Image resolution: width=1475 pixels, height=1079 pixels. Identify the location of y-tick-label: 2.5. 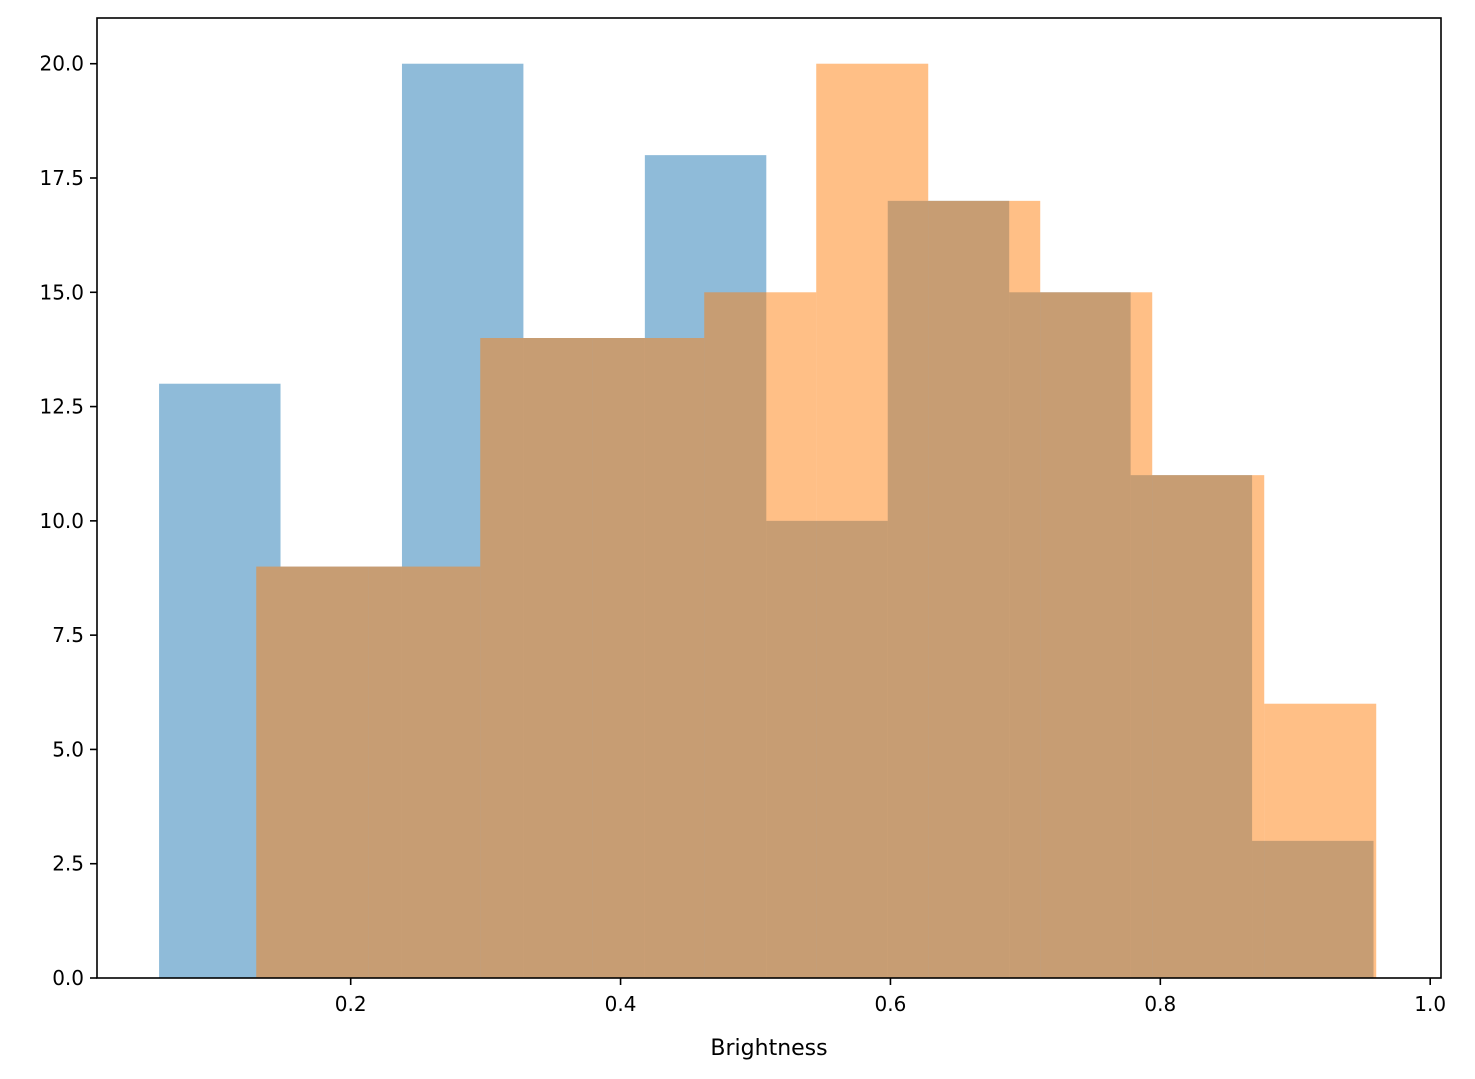
(68, 864).